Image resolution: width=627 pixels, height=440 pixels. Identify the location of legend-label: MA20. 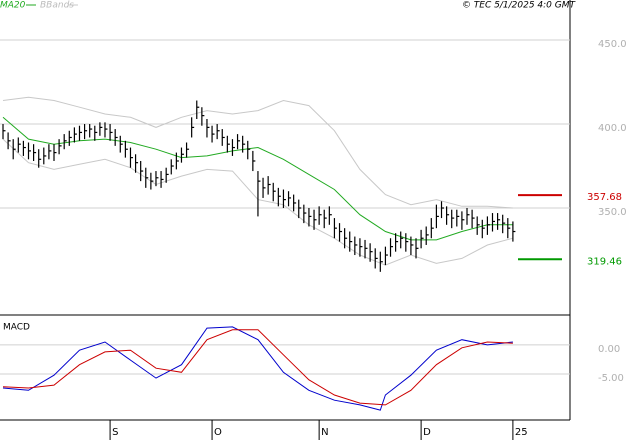
(13, 6).